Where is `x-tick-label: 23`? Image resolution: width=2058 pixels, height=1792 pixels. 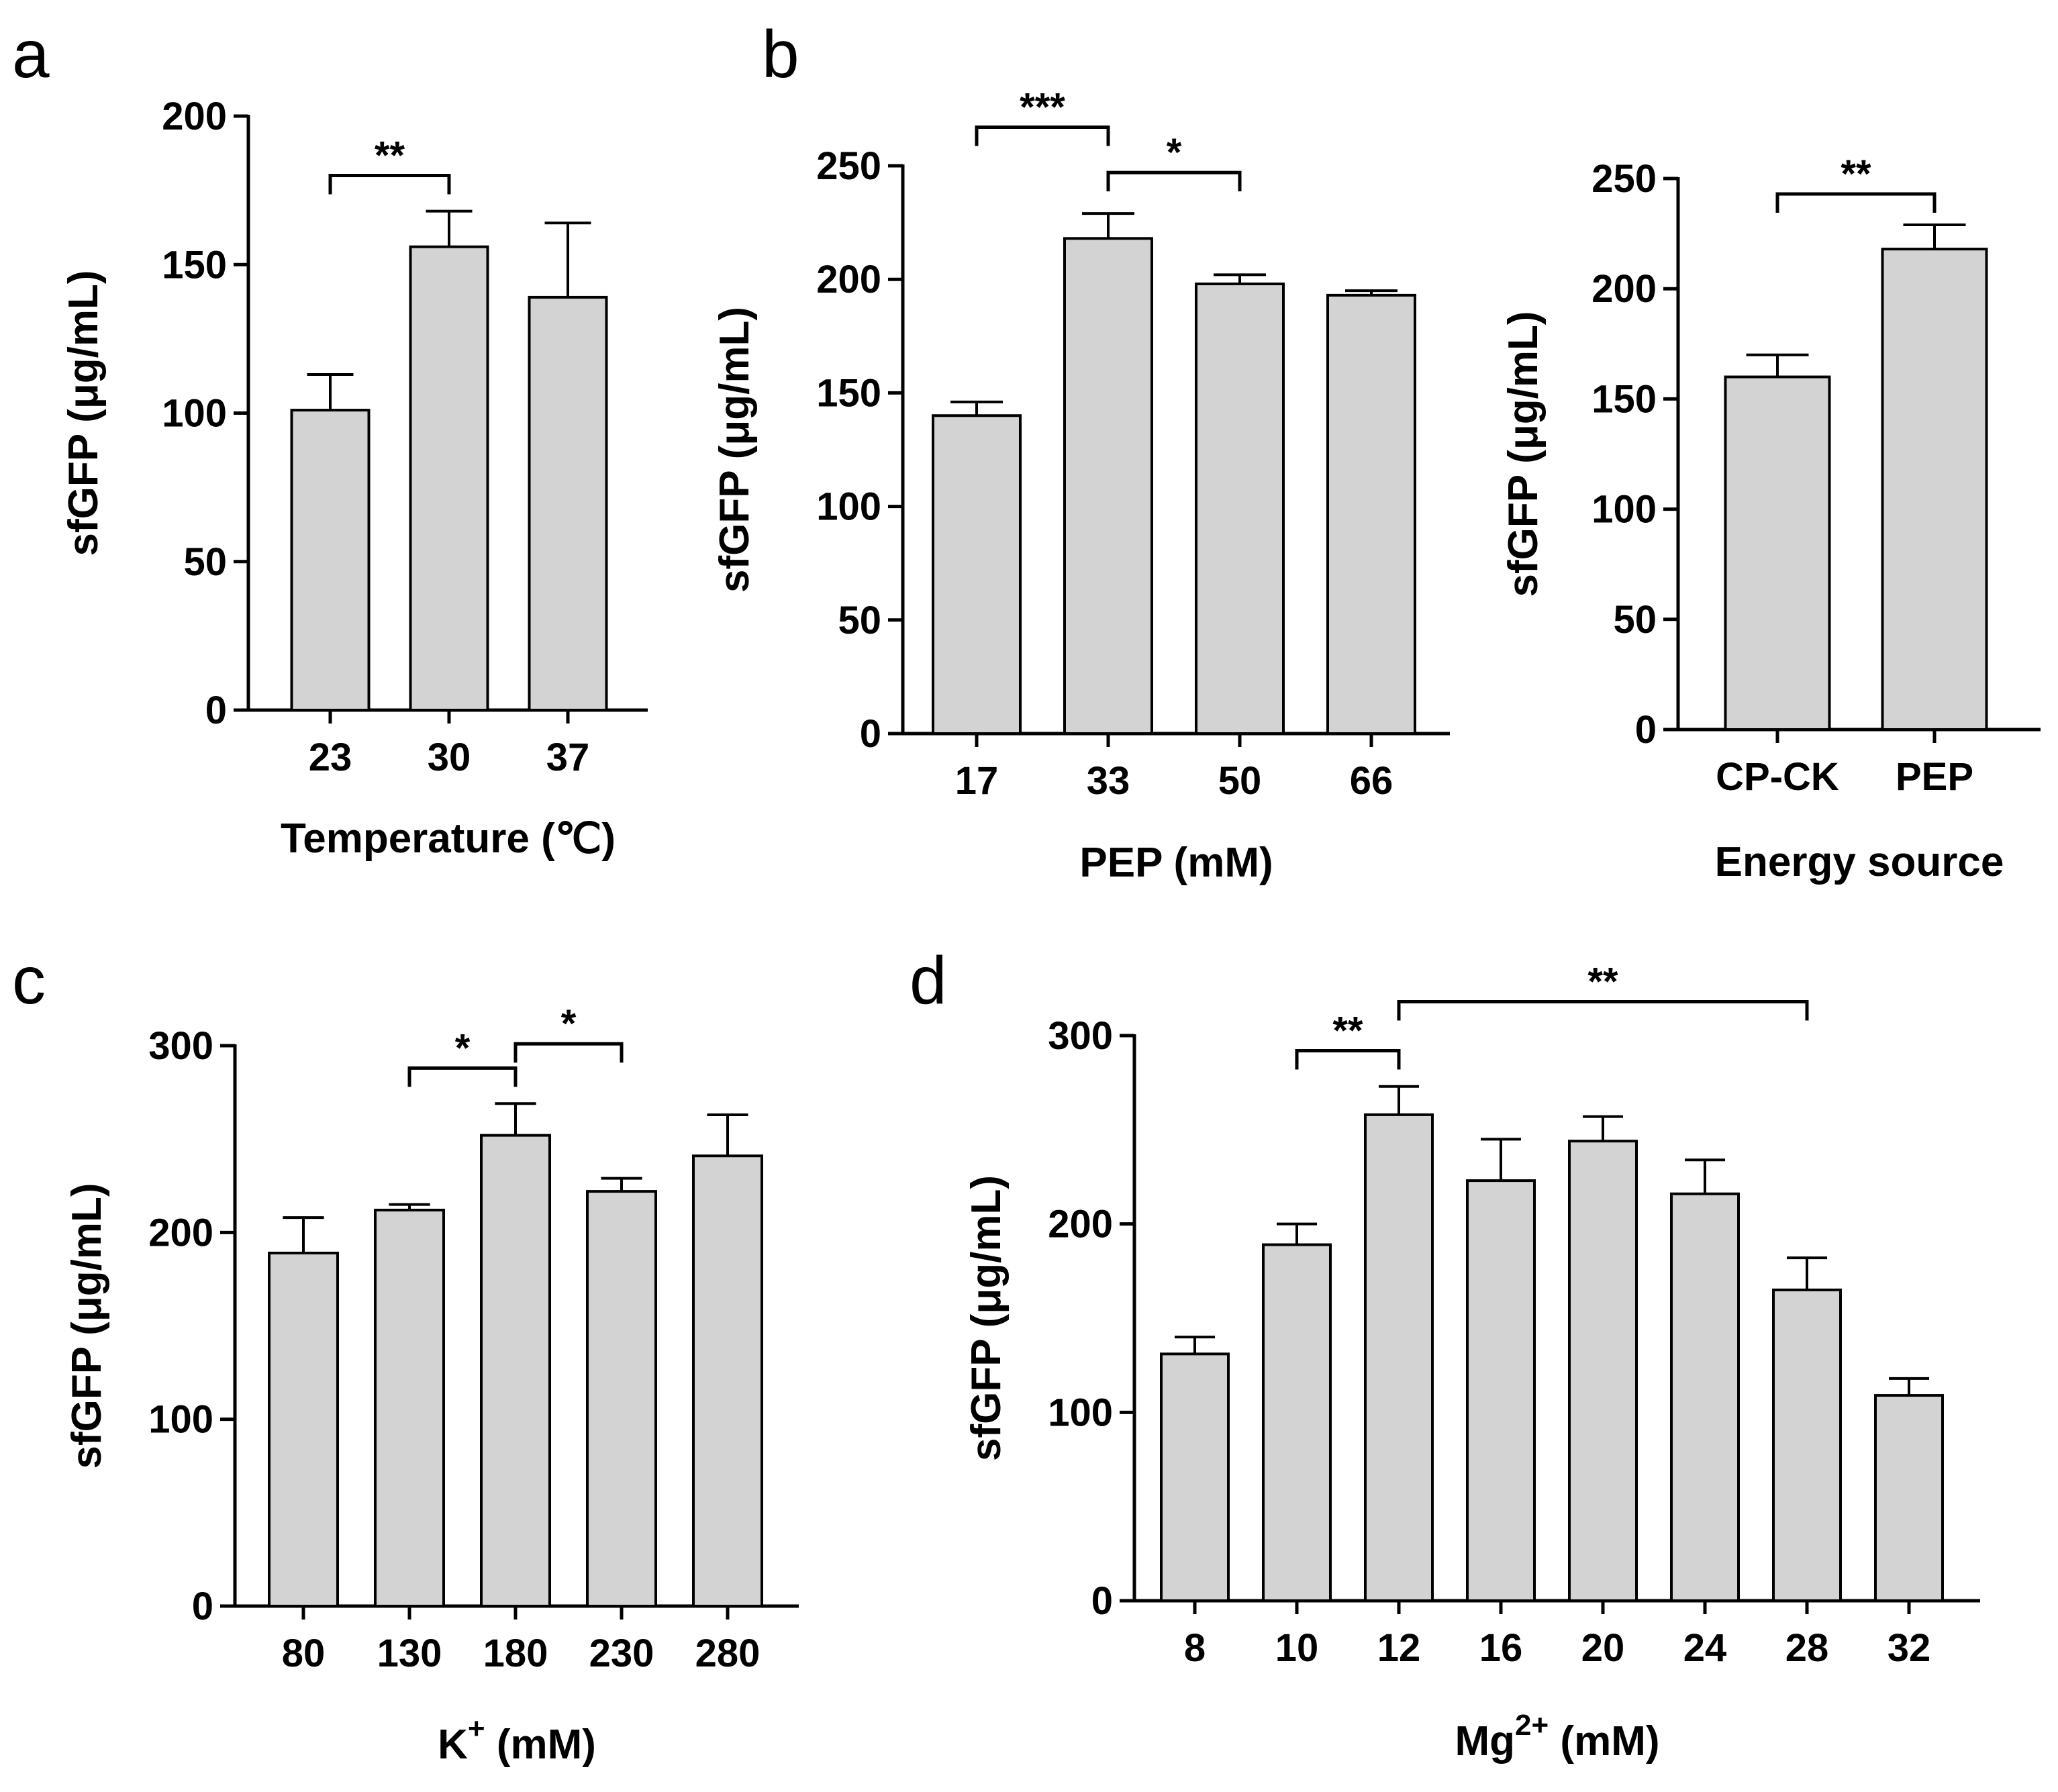 x-tick-label: 23 is located at coordinates (330, 757).